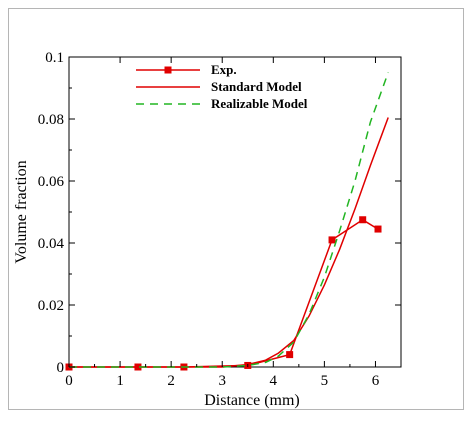 The image size is (474, 422). I want to click on y-tick-label: 0.1, so click(54, 58).